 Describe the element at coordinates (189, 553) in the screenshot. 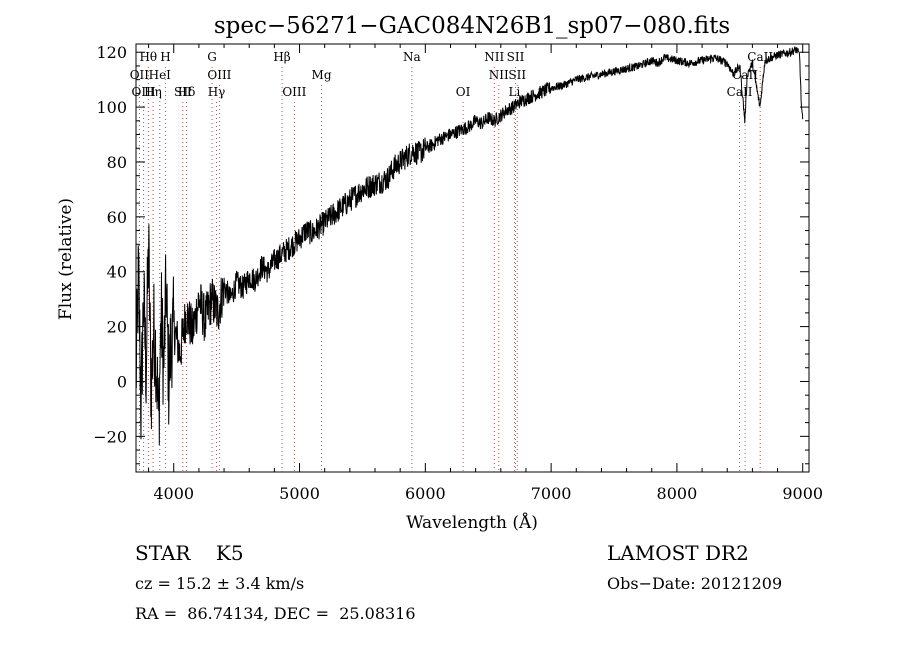

I see `object-class: STAR K5` at that location.